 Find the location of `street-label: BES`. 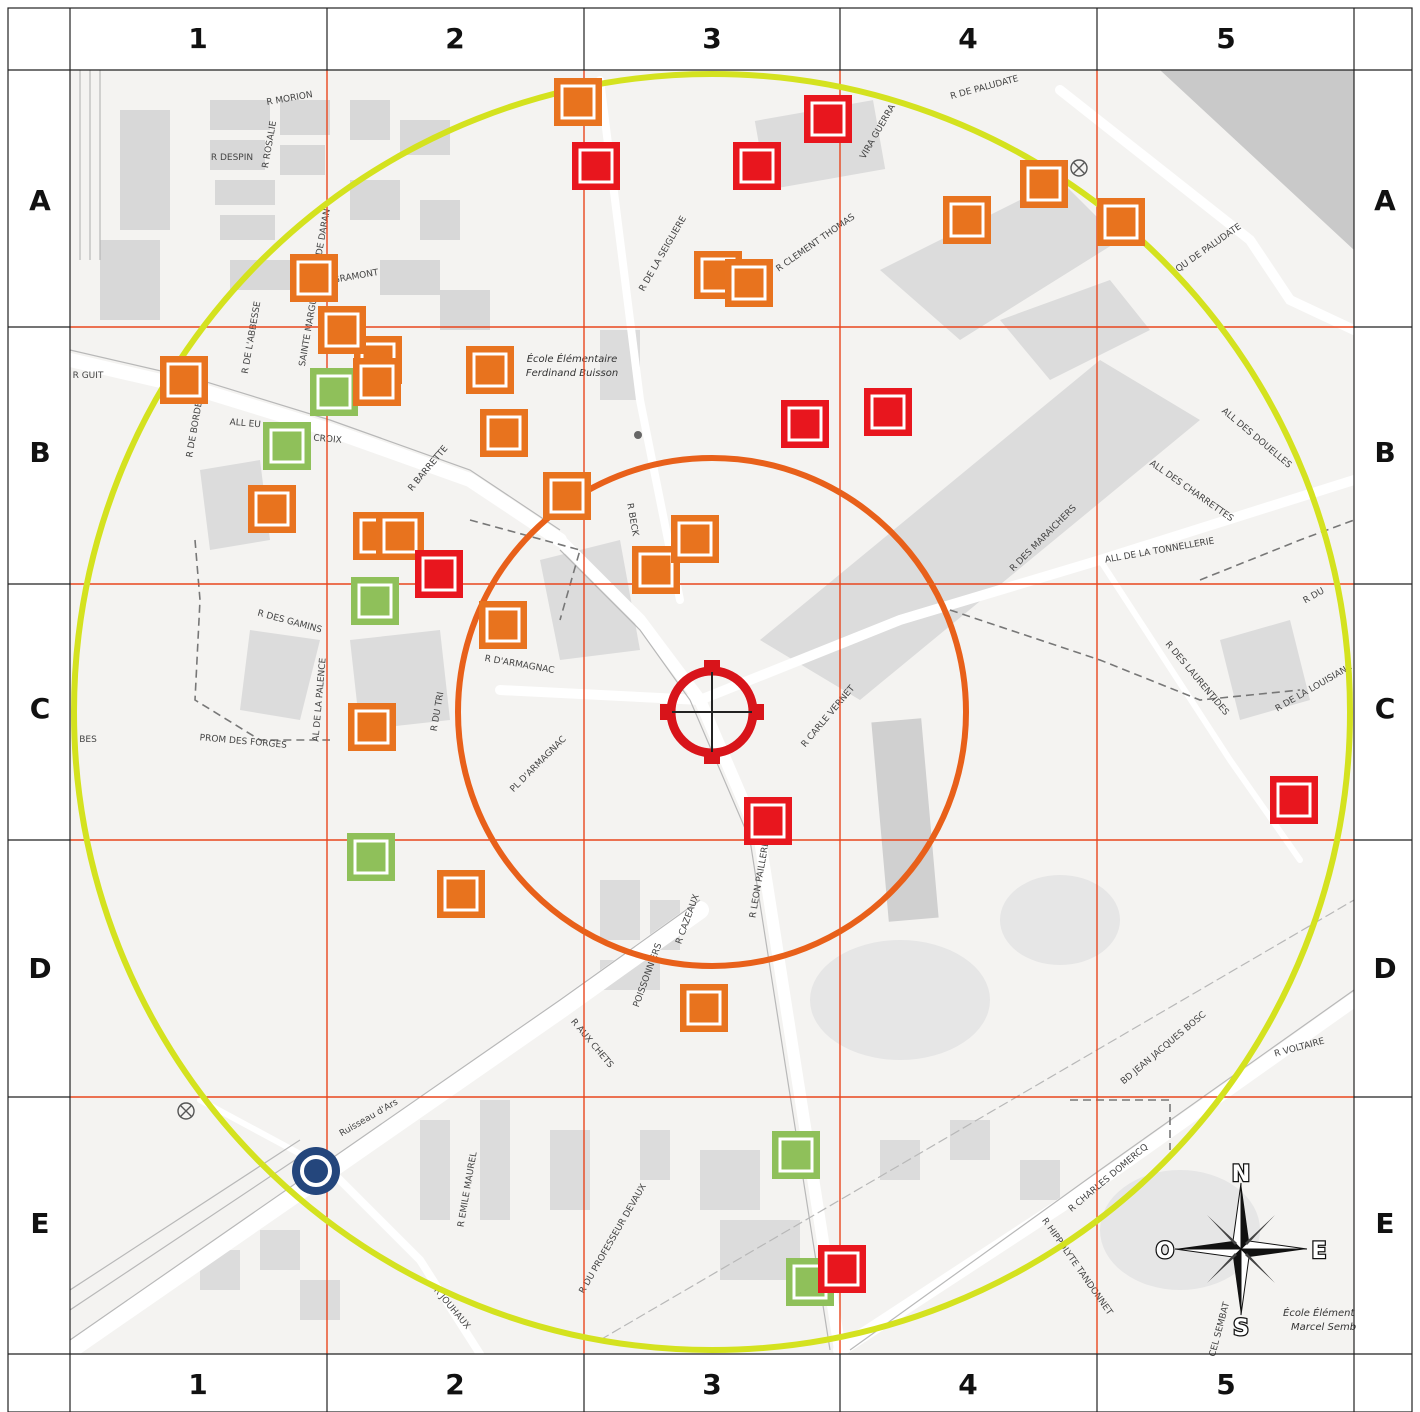

street-label: BES is located at coordinates (88, 740).